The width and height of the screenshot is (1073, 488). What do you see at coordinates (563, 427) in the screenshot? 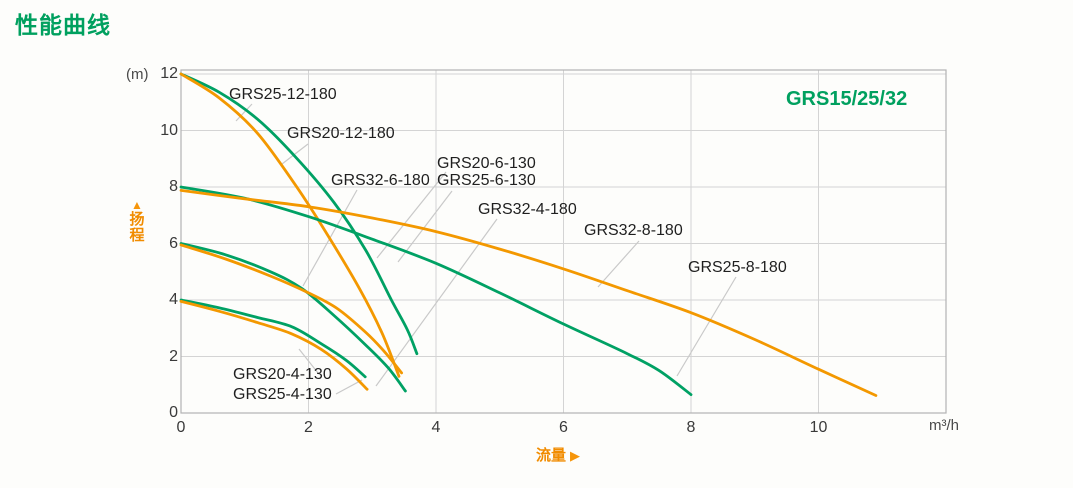
I see `x-tick-6: 6` at bounding box center [563, 427].